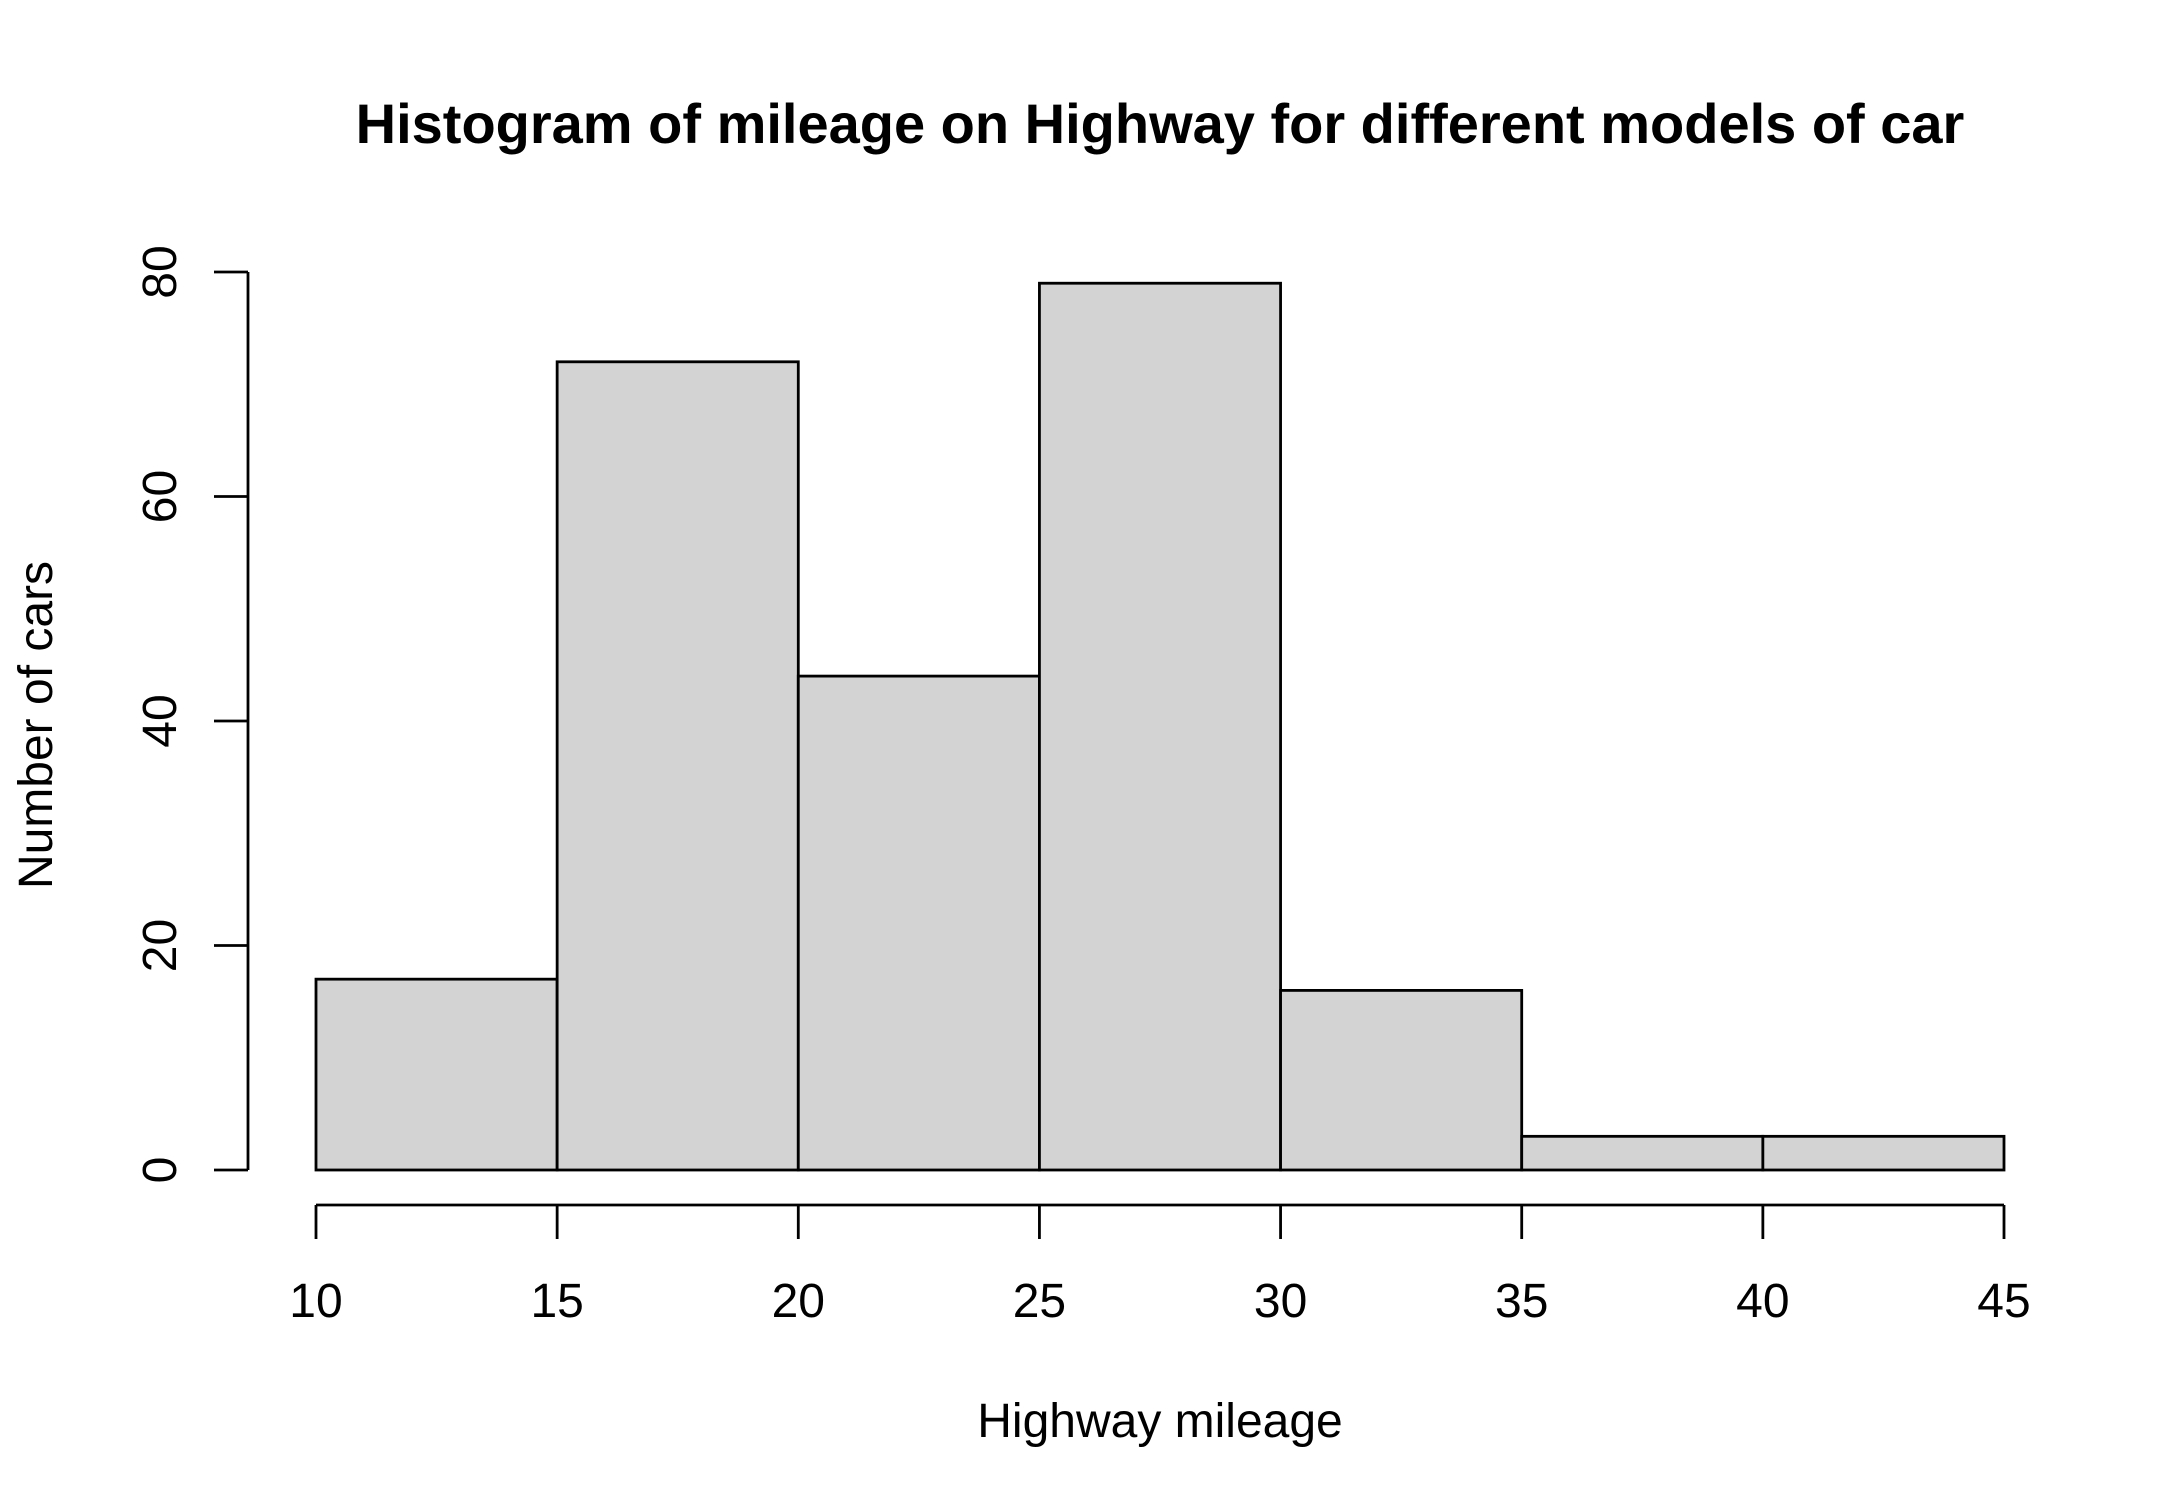 The height and width of the screenshot is (1500, 2175). I want to click on x-axis-title: Highway mileage, so click(1160, 1421).